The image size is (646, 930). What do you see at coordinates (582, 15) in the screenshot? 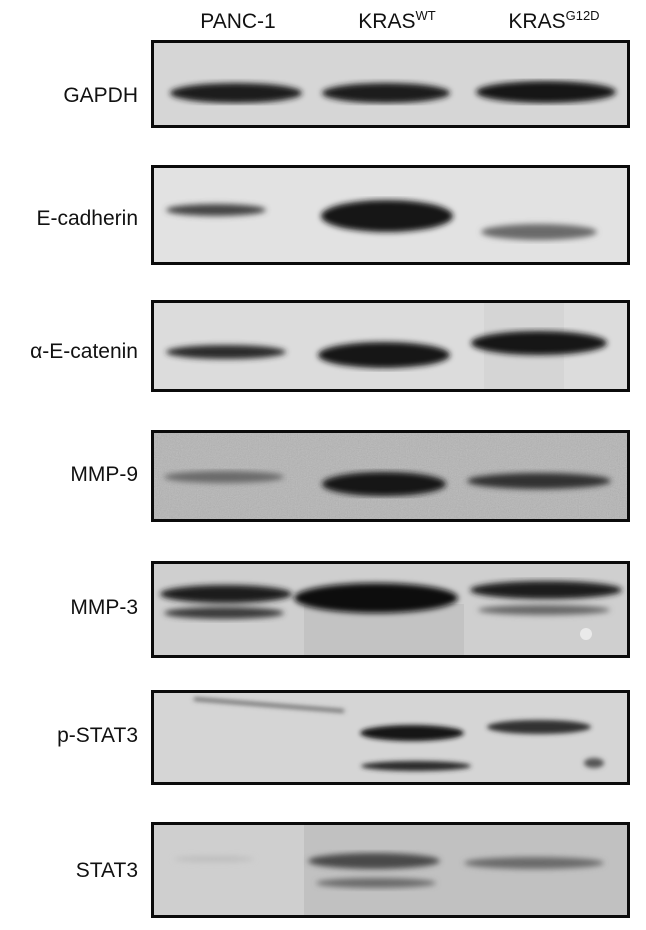
I see `lane-header-sup: G12D` at bounding box center [582, 15].